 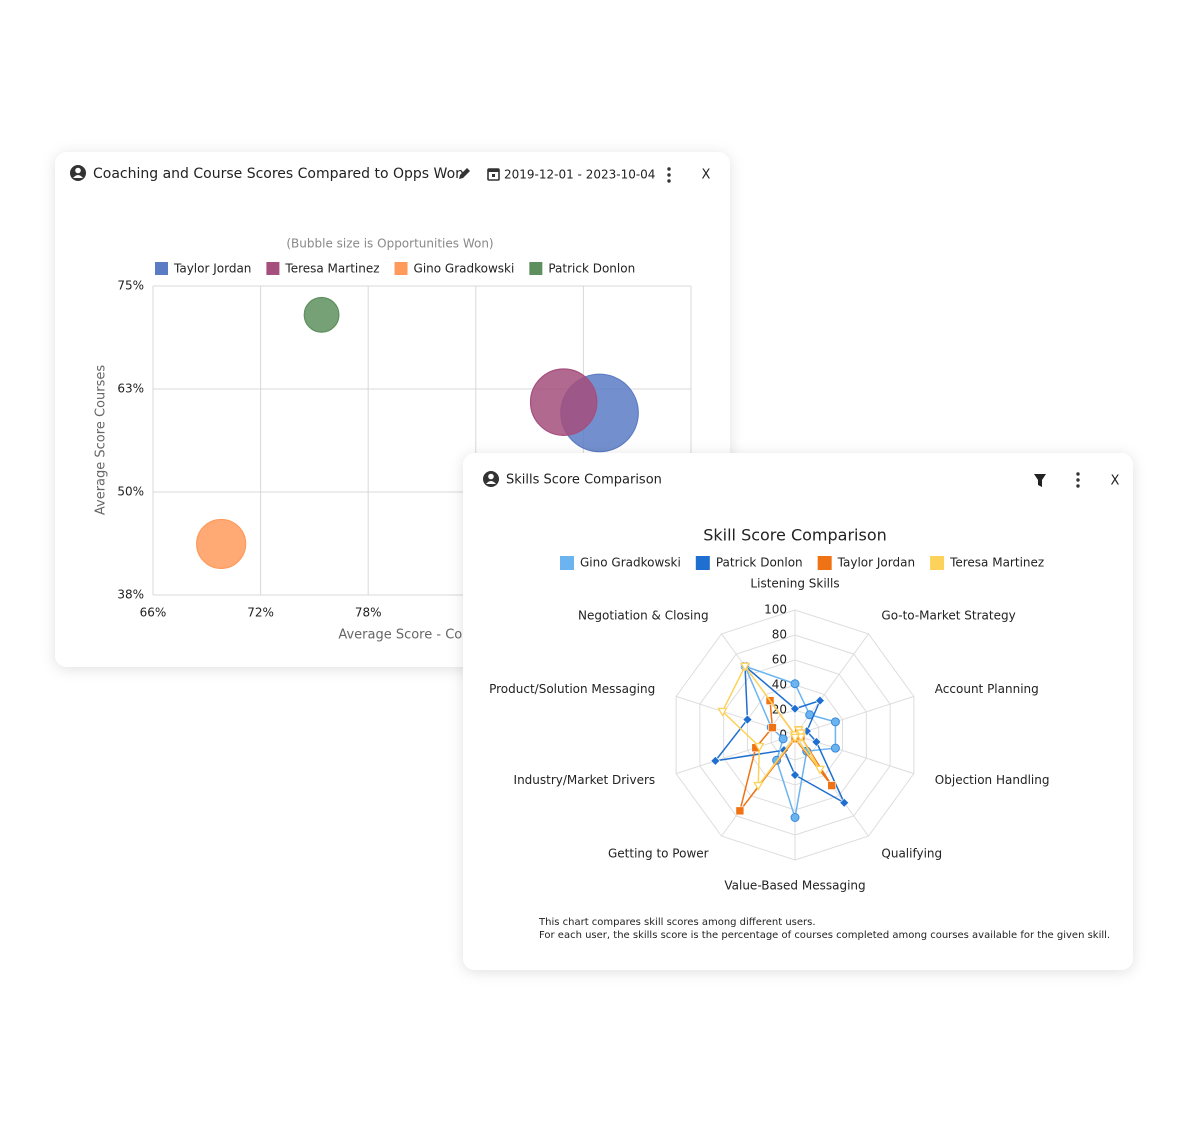 What do you see at coordinates (130, 492) in the screenshot?
I see `y-tick-label: 50%` at bounding box center [130, 492].